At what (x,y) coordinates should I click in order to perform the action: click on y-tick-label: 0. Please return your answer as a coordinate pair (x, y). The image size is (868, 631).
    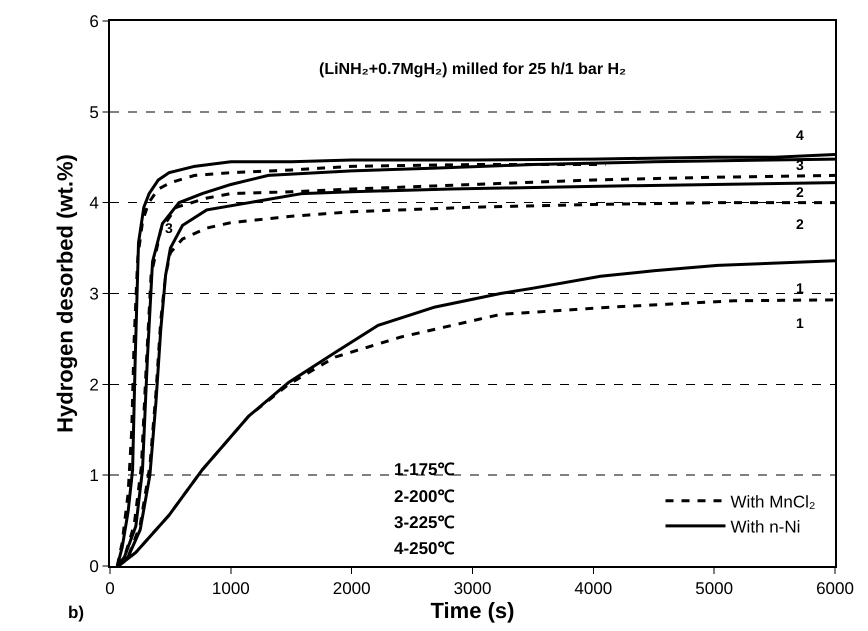
    Looking at the image, I should click on (94, 566).